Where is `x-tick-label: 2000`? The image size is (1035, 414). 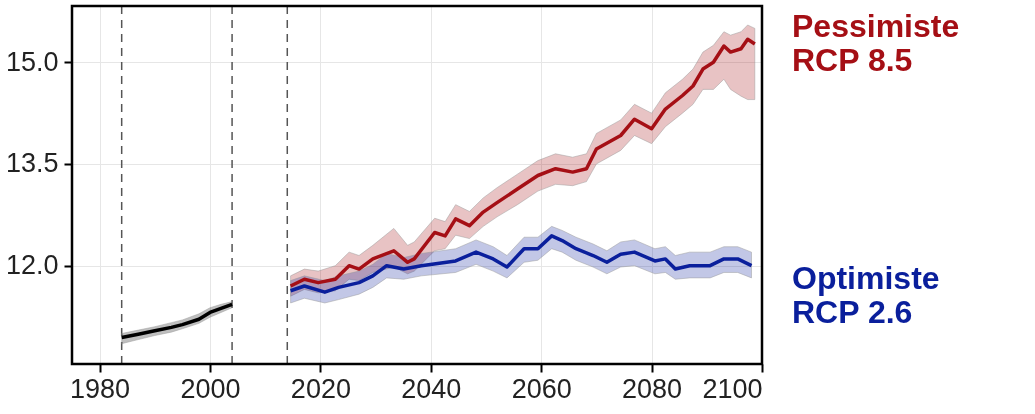
x-tick-label: 2000 is located at coordinates (210, 388).